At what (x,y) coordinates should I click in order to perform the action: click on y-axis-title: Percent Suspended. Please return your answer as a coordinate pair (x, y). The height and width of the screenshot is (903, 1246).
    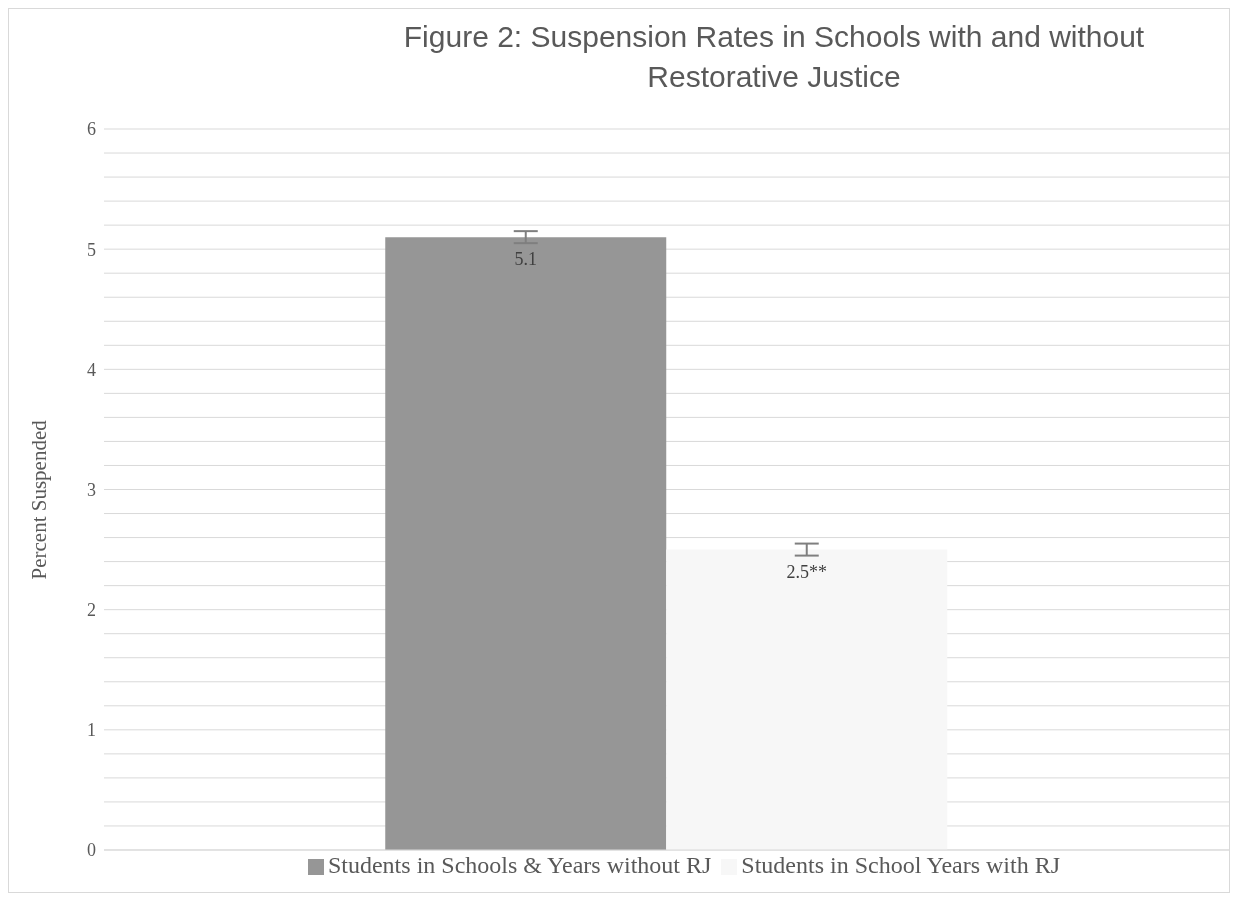
    Looking at the image, I should click on (39, 499).